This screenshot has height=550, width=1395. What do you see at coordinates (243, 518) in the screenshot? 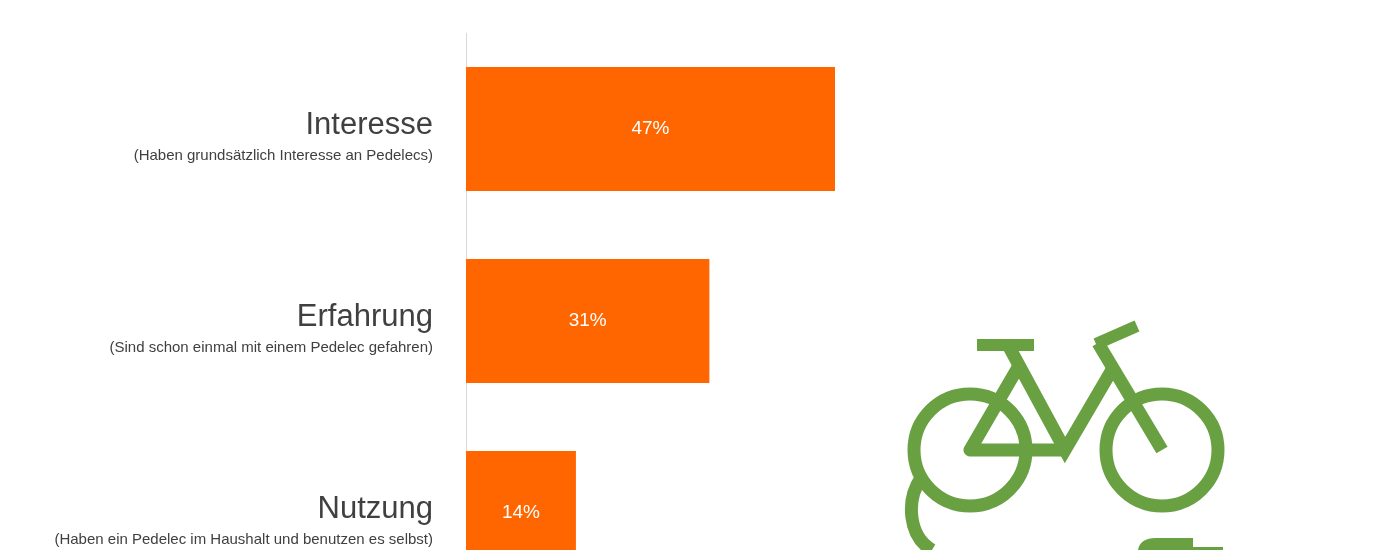
I see `y-tick-label: Nutzung (Haben ein Pedelec im Haushalt und benutzen es selbst)` at bounding box center [243, 518].